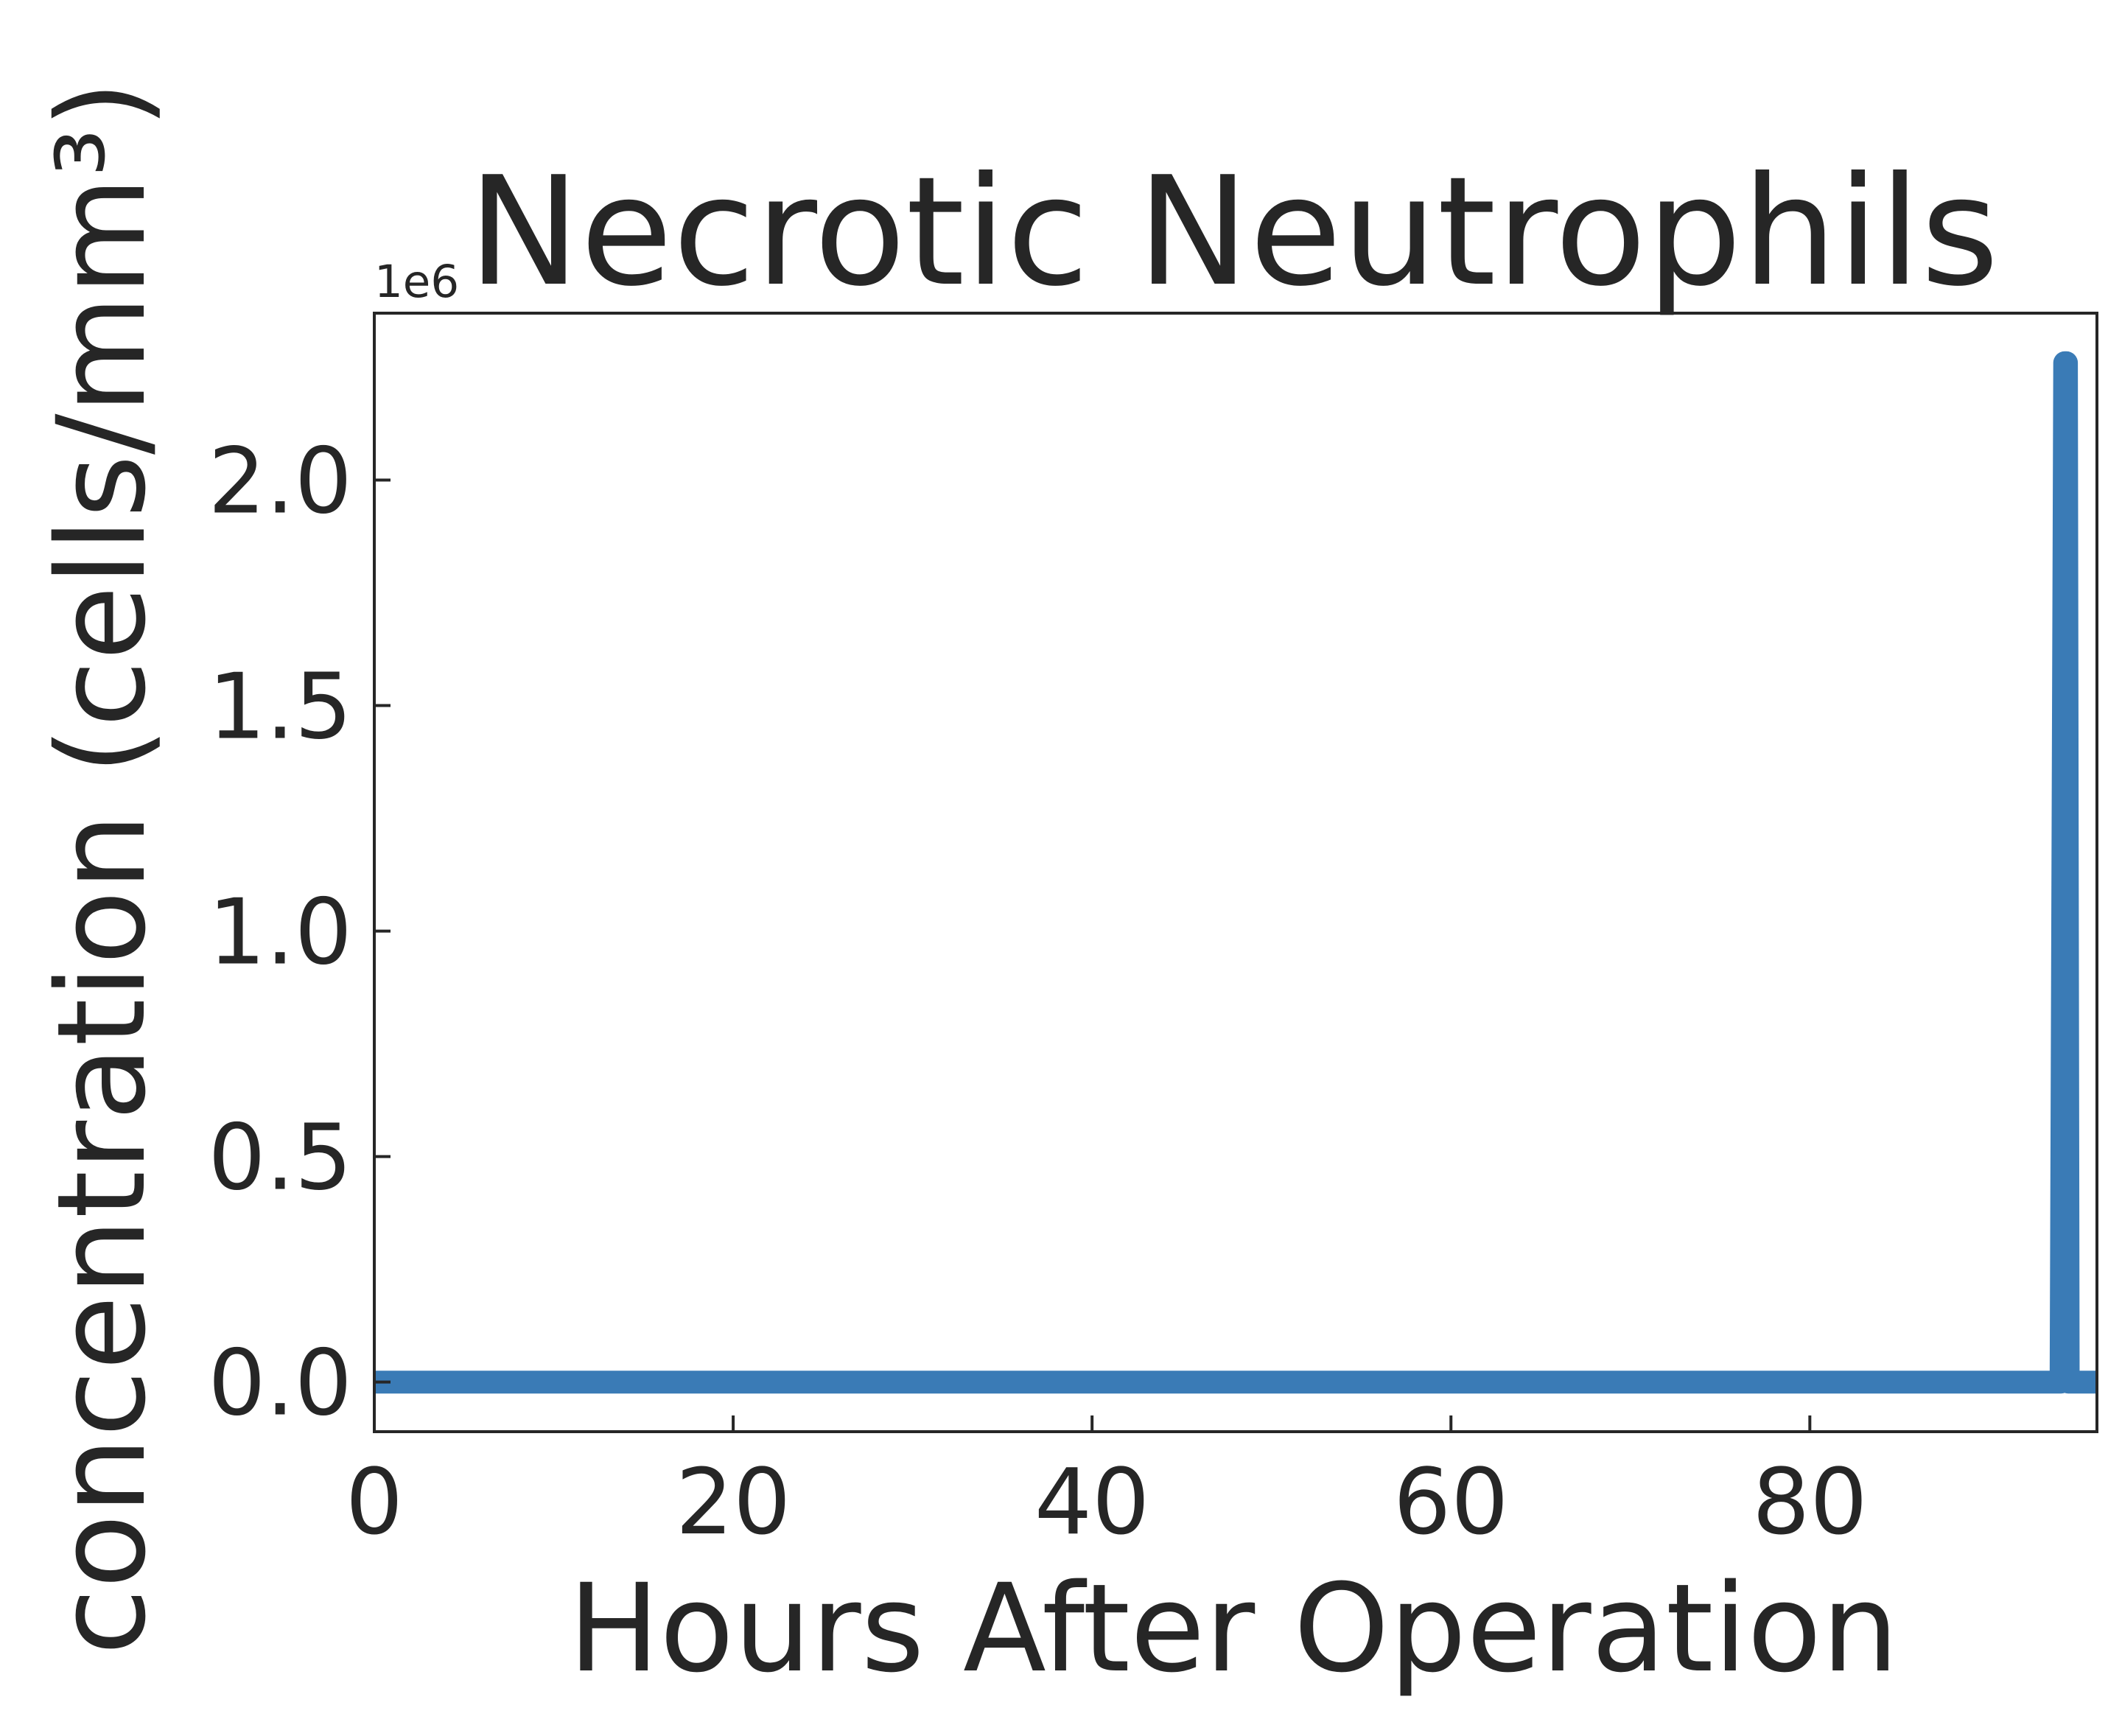 The width and height of the screenshot is (2122, 1736). I want to click on y-tick-label: 1.5, so click(280, 707).